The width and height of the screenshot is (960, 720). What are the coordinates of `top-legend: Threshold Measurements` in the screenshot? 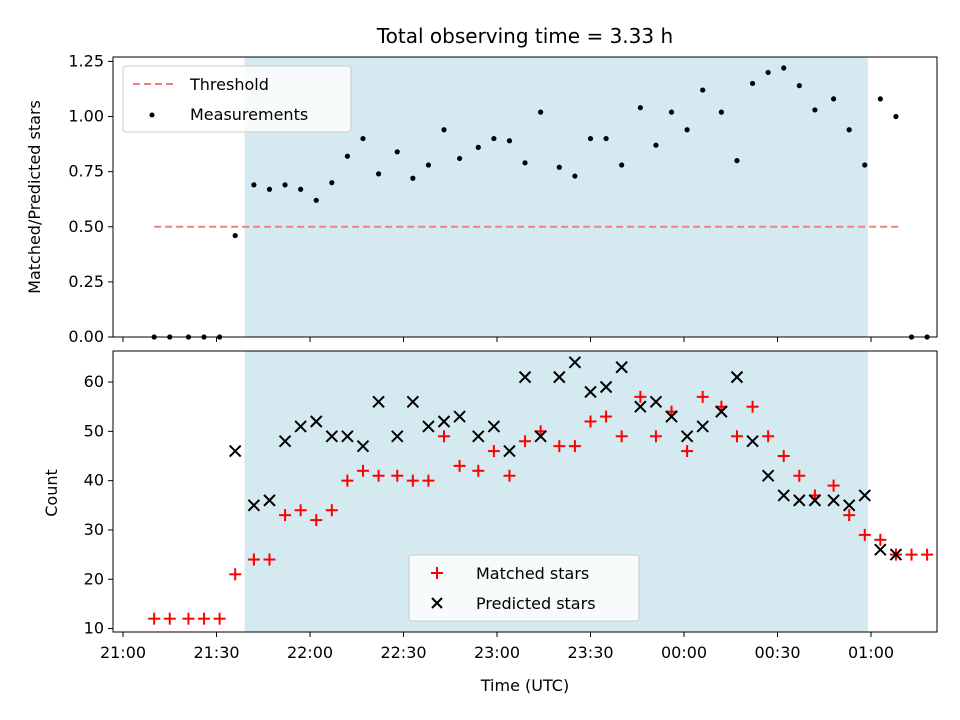 It's located at (237, 99).